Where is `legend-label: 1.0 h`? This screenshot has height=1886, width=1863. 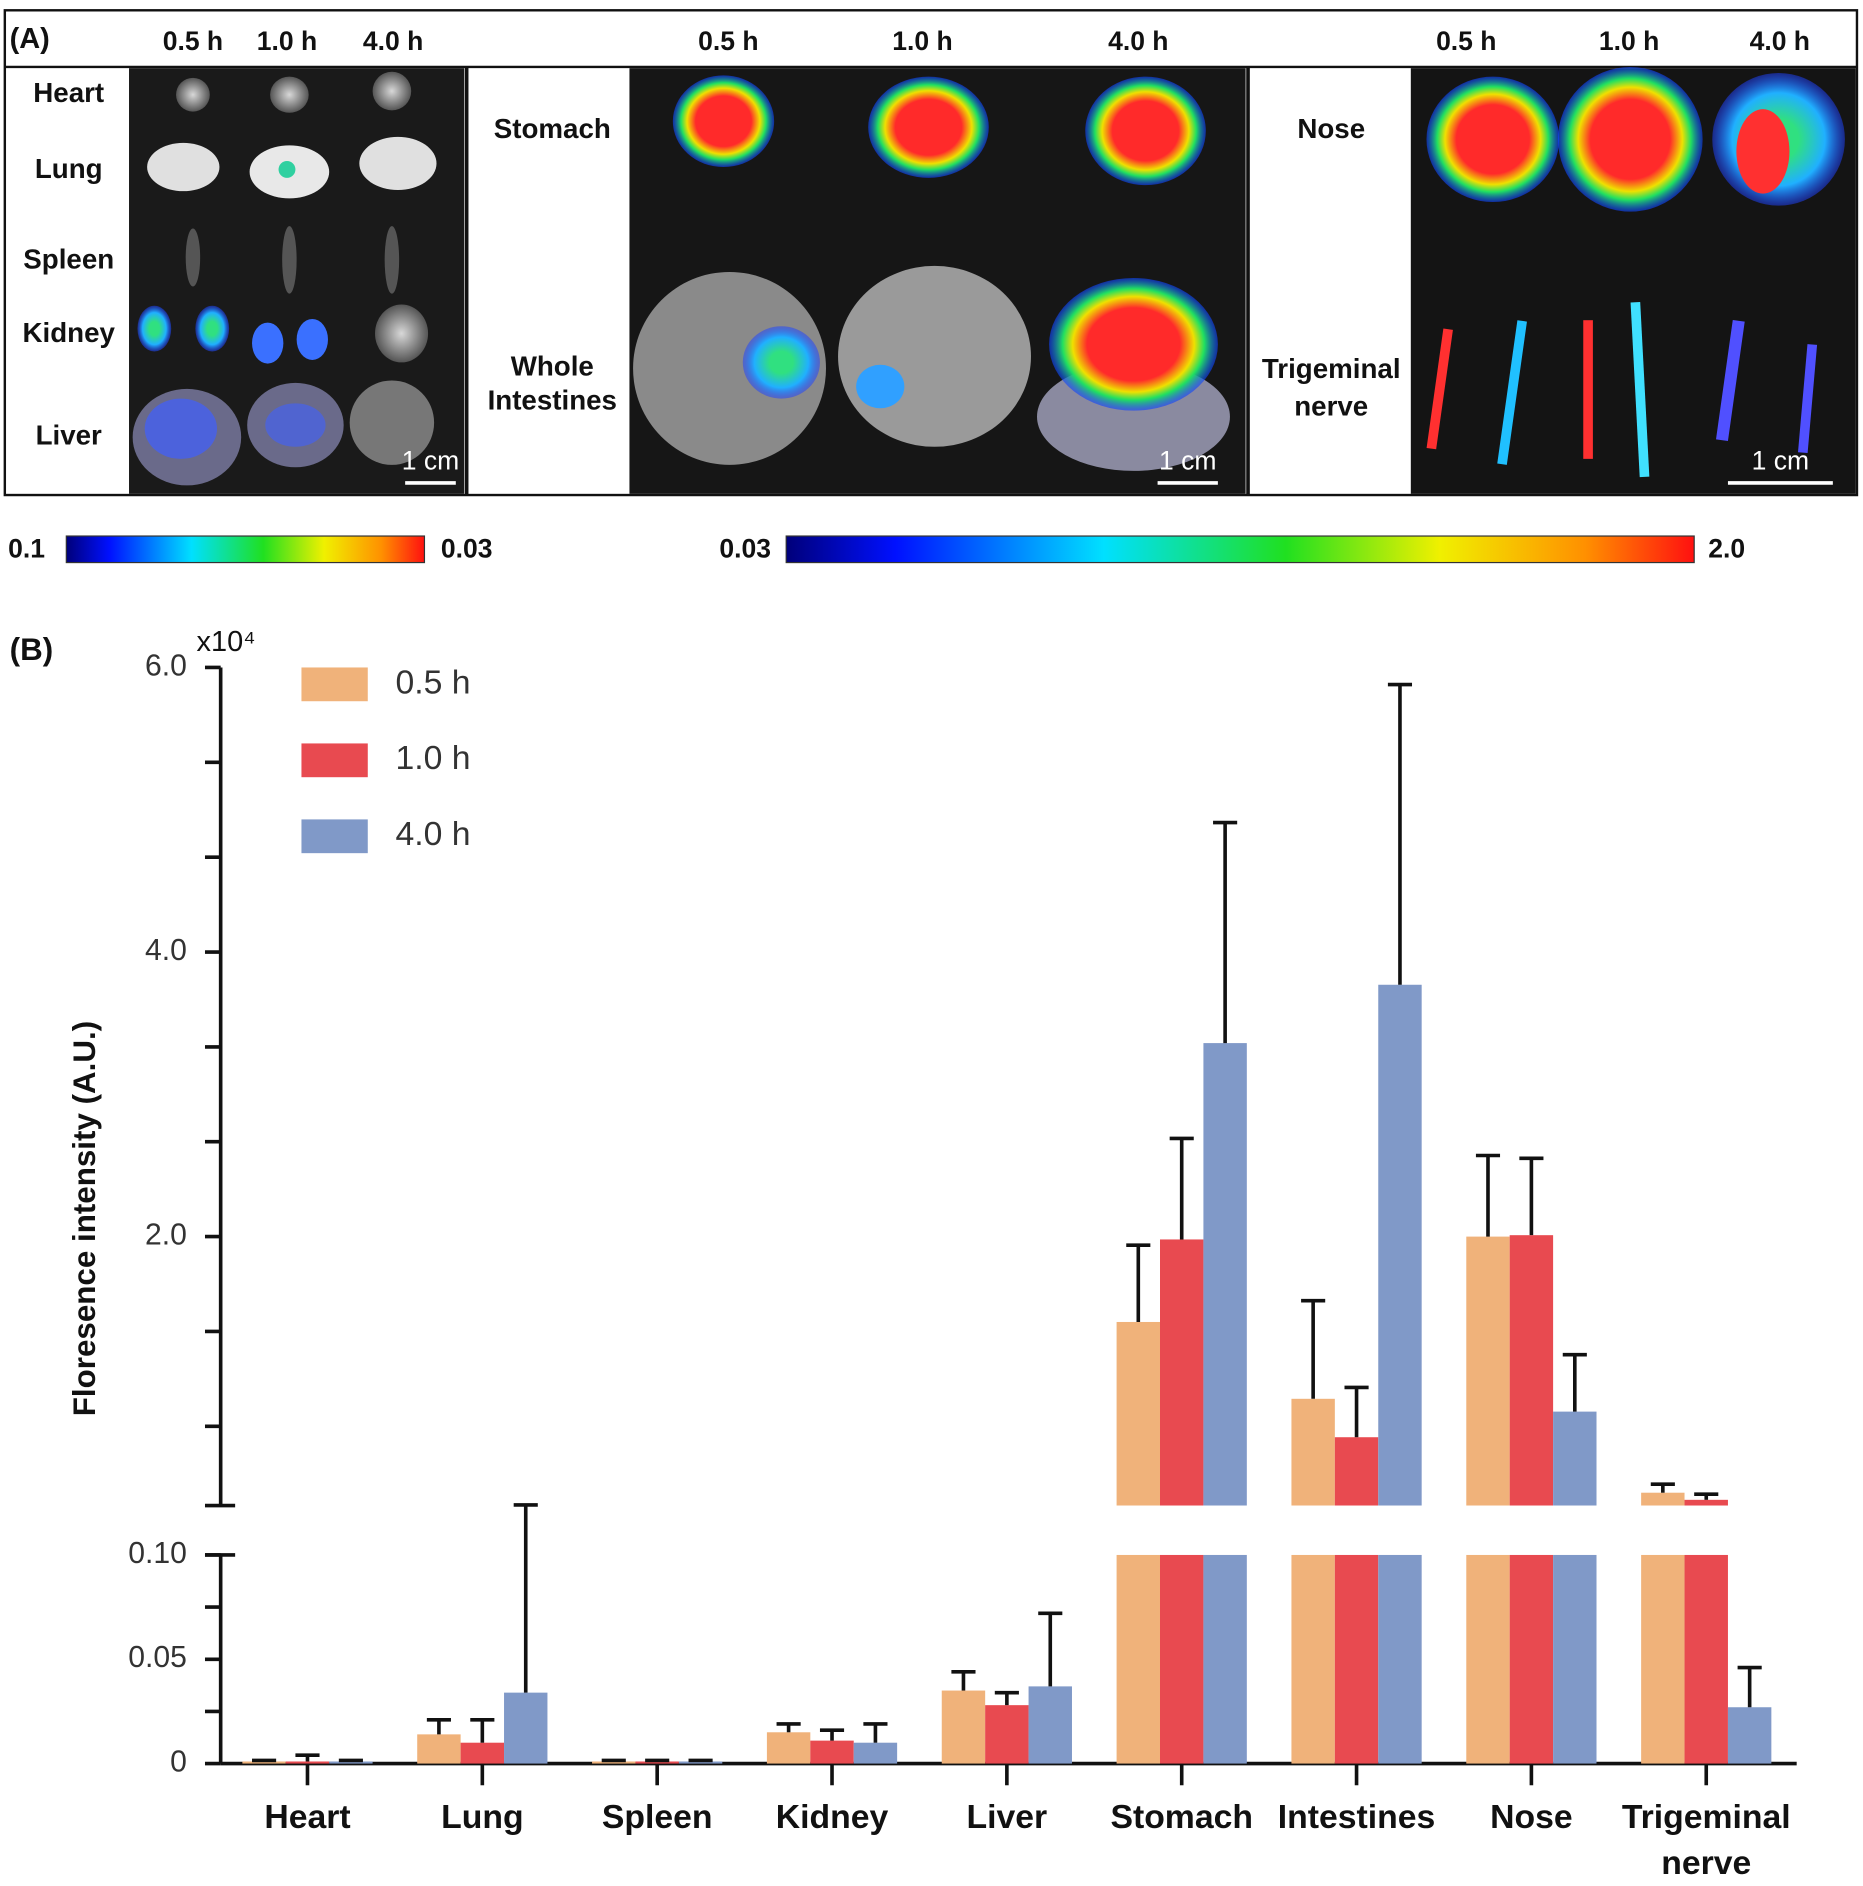 legend-label: 1.0 h is located at coordinates (433, 758).